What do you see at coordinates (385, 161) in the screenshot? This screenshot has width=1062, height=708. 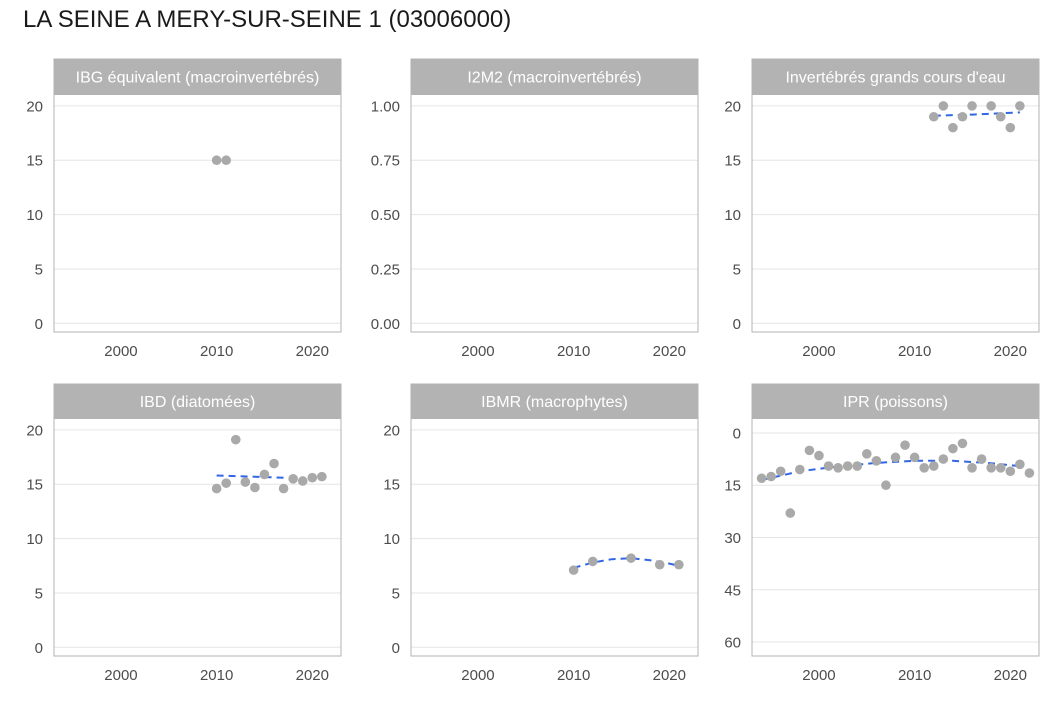 I see `y-tick-label: 0.75` at bounding box center [385, 161].